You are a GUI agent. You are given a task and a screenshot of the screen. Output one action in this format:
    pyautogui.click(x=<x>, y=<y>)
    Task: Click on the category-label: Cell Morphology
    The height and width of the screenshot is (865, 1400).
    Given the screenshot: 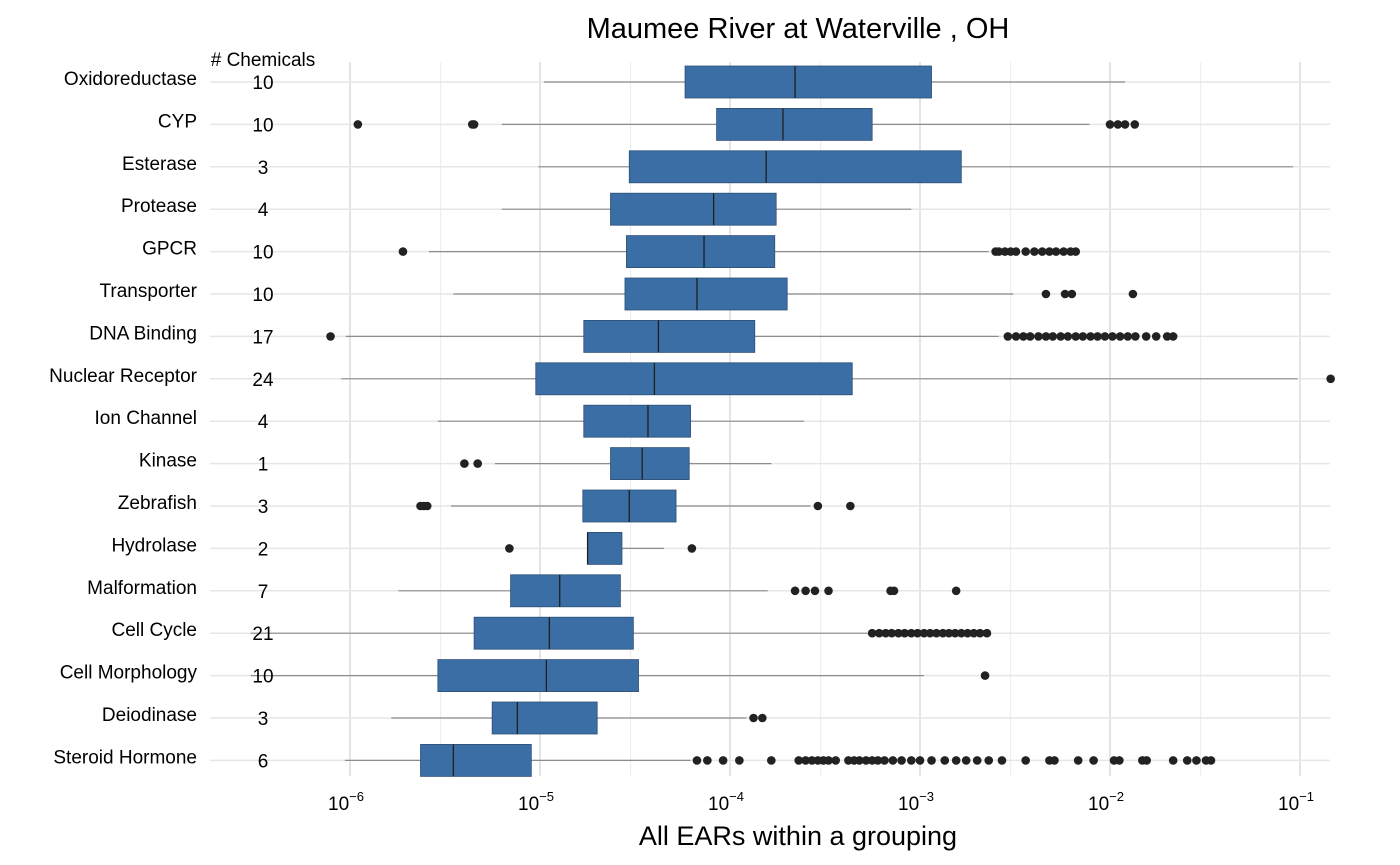 What is the action you would take?
    pyautogui.click(x=129, y=673)
    